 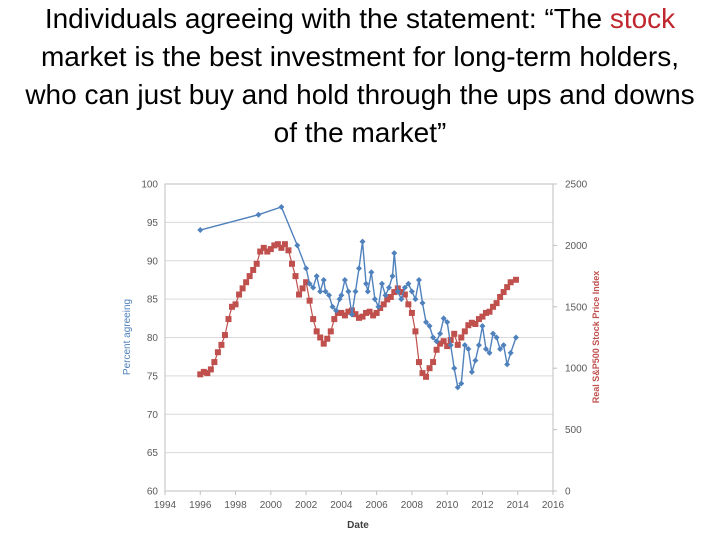 I want to click on right-tick-label: 1000, so click(x=576, y=369).